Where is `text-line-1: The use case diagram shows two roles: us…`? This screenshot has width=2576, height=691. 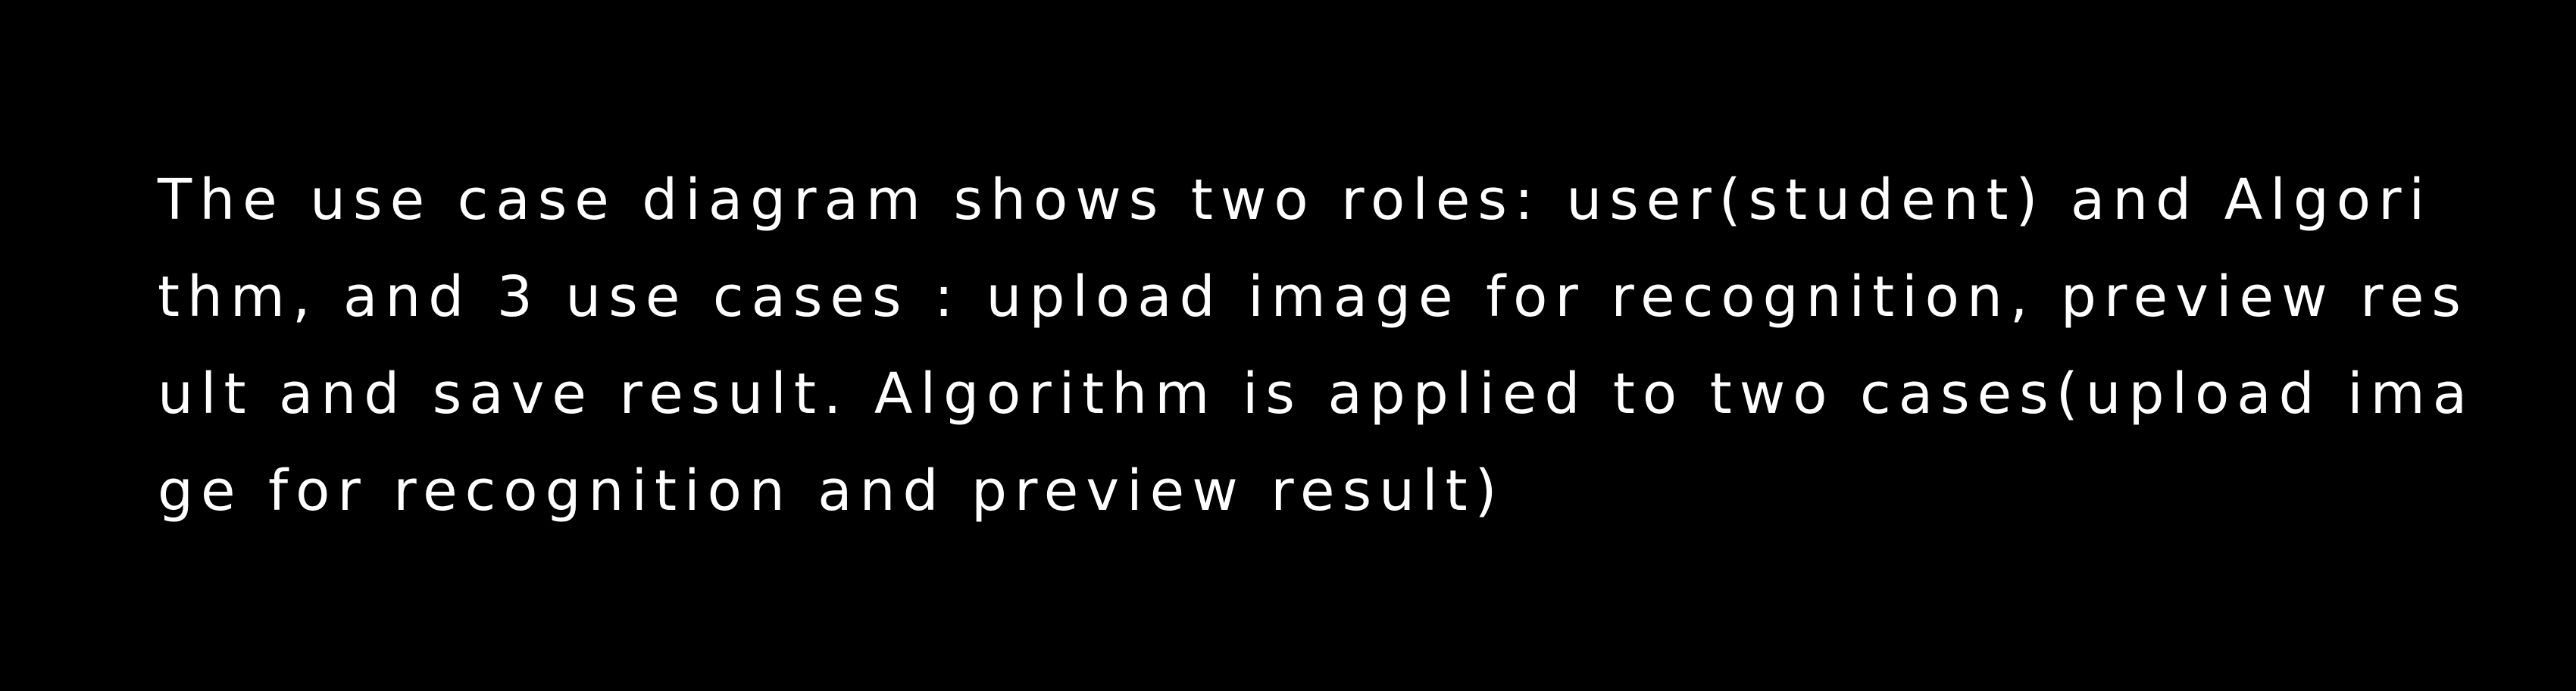
text-line-1: The use case diagram shows two roles: us… is located at coordinates (1295, 200).